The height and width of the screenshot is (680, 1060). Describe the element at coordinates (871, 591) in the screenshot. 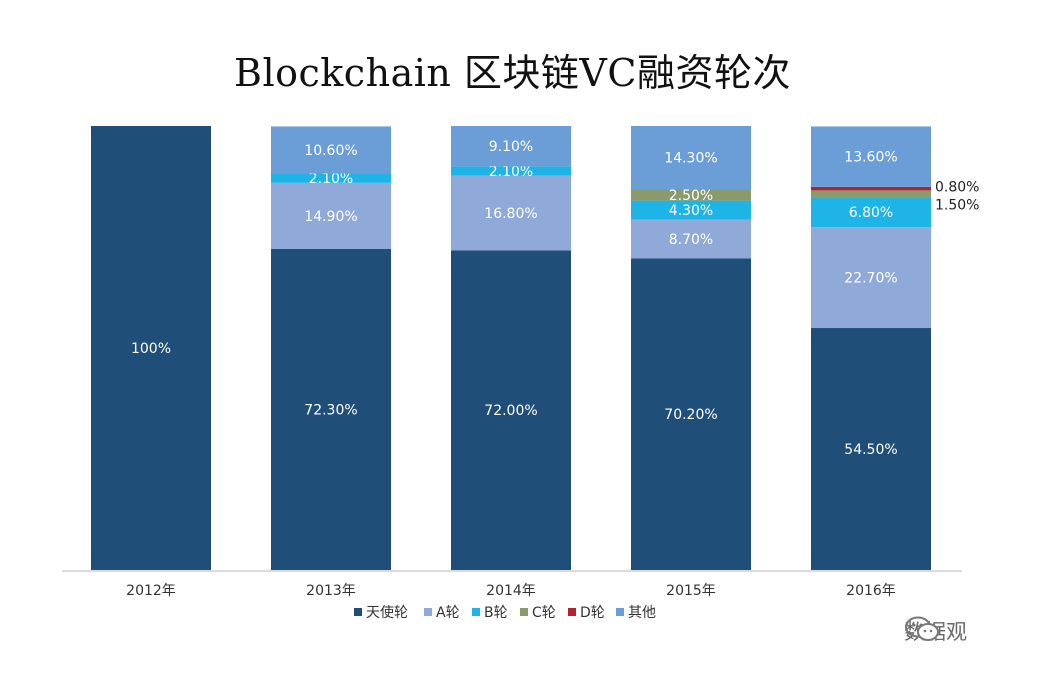

I see `x-tick-label: 2016年` at that location.